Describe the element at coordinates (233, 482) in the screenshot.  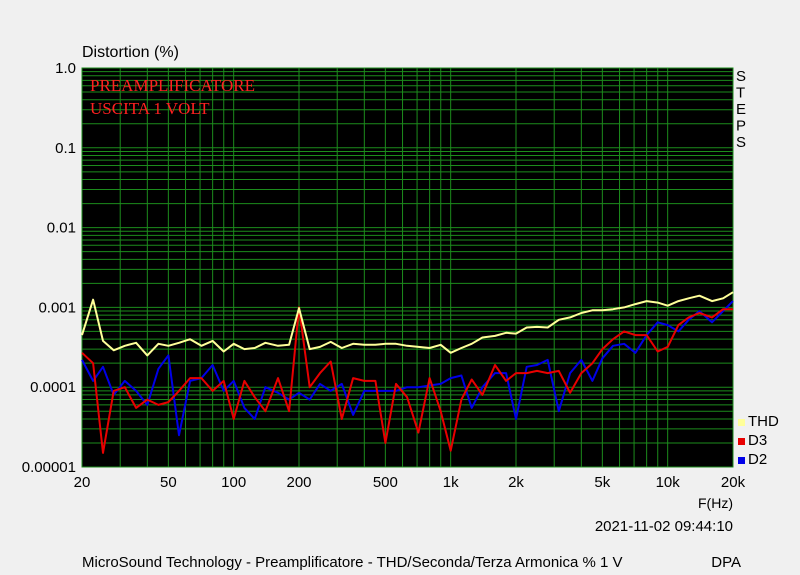
I see `x-tick-label: 100` at that location.